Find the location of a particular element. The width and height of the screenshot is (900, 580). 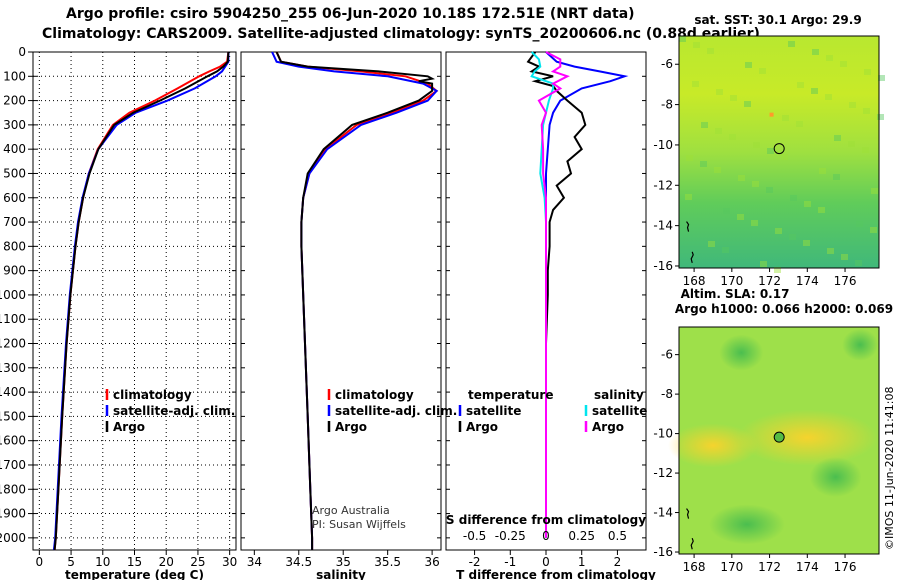

sst-map: 168 170 172 174 176 -6 -8 -10 -12 -14 -16 is located at coordinates (769, 161).